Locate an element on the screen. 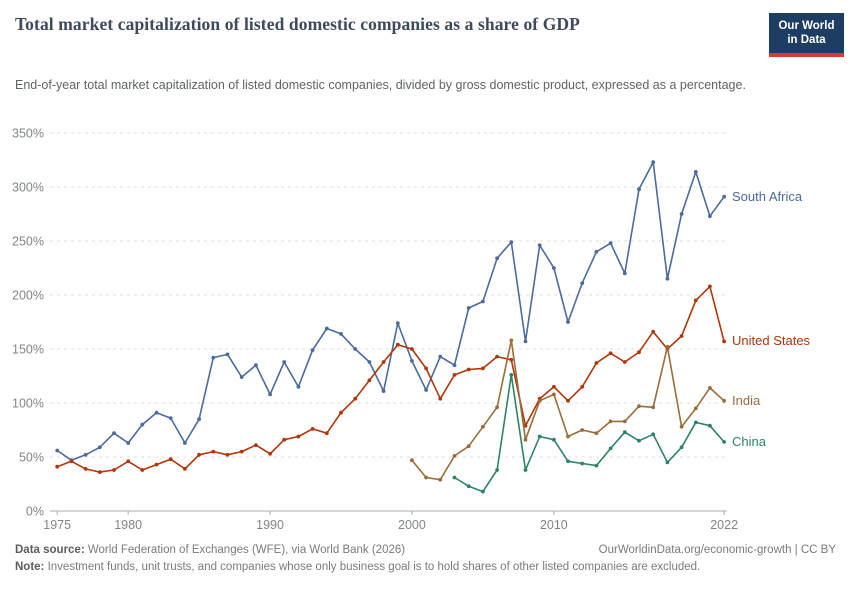 The height and width of the screenshot is (600, 850). x-axis-label: 1980 is located at coordinates (128, 525).